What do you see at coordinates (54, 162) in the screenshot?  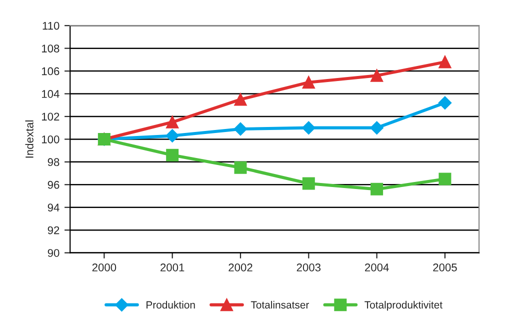 I see `y-tick-label: 98` at bounding box center [54, 162].